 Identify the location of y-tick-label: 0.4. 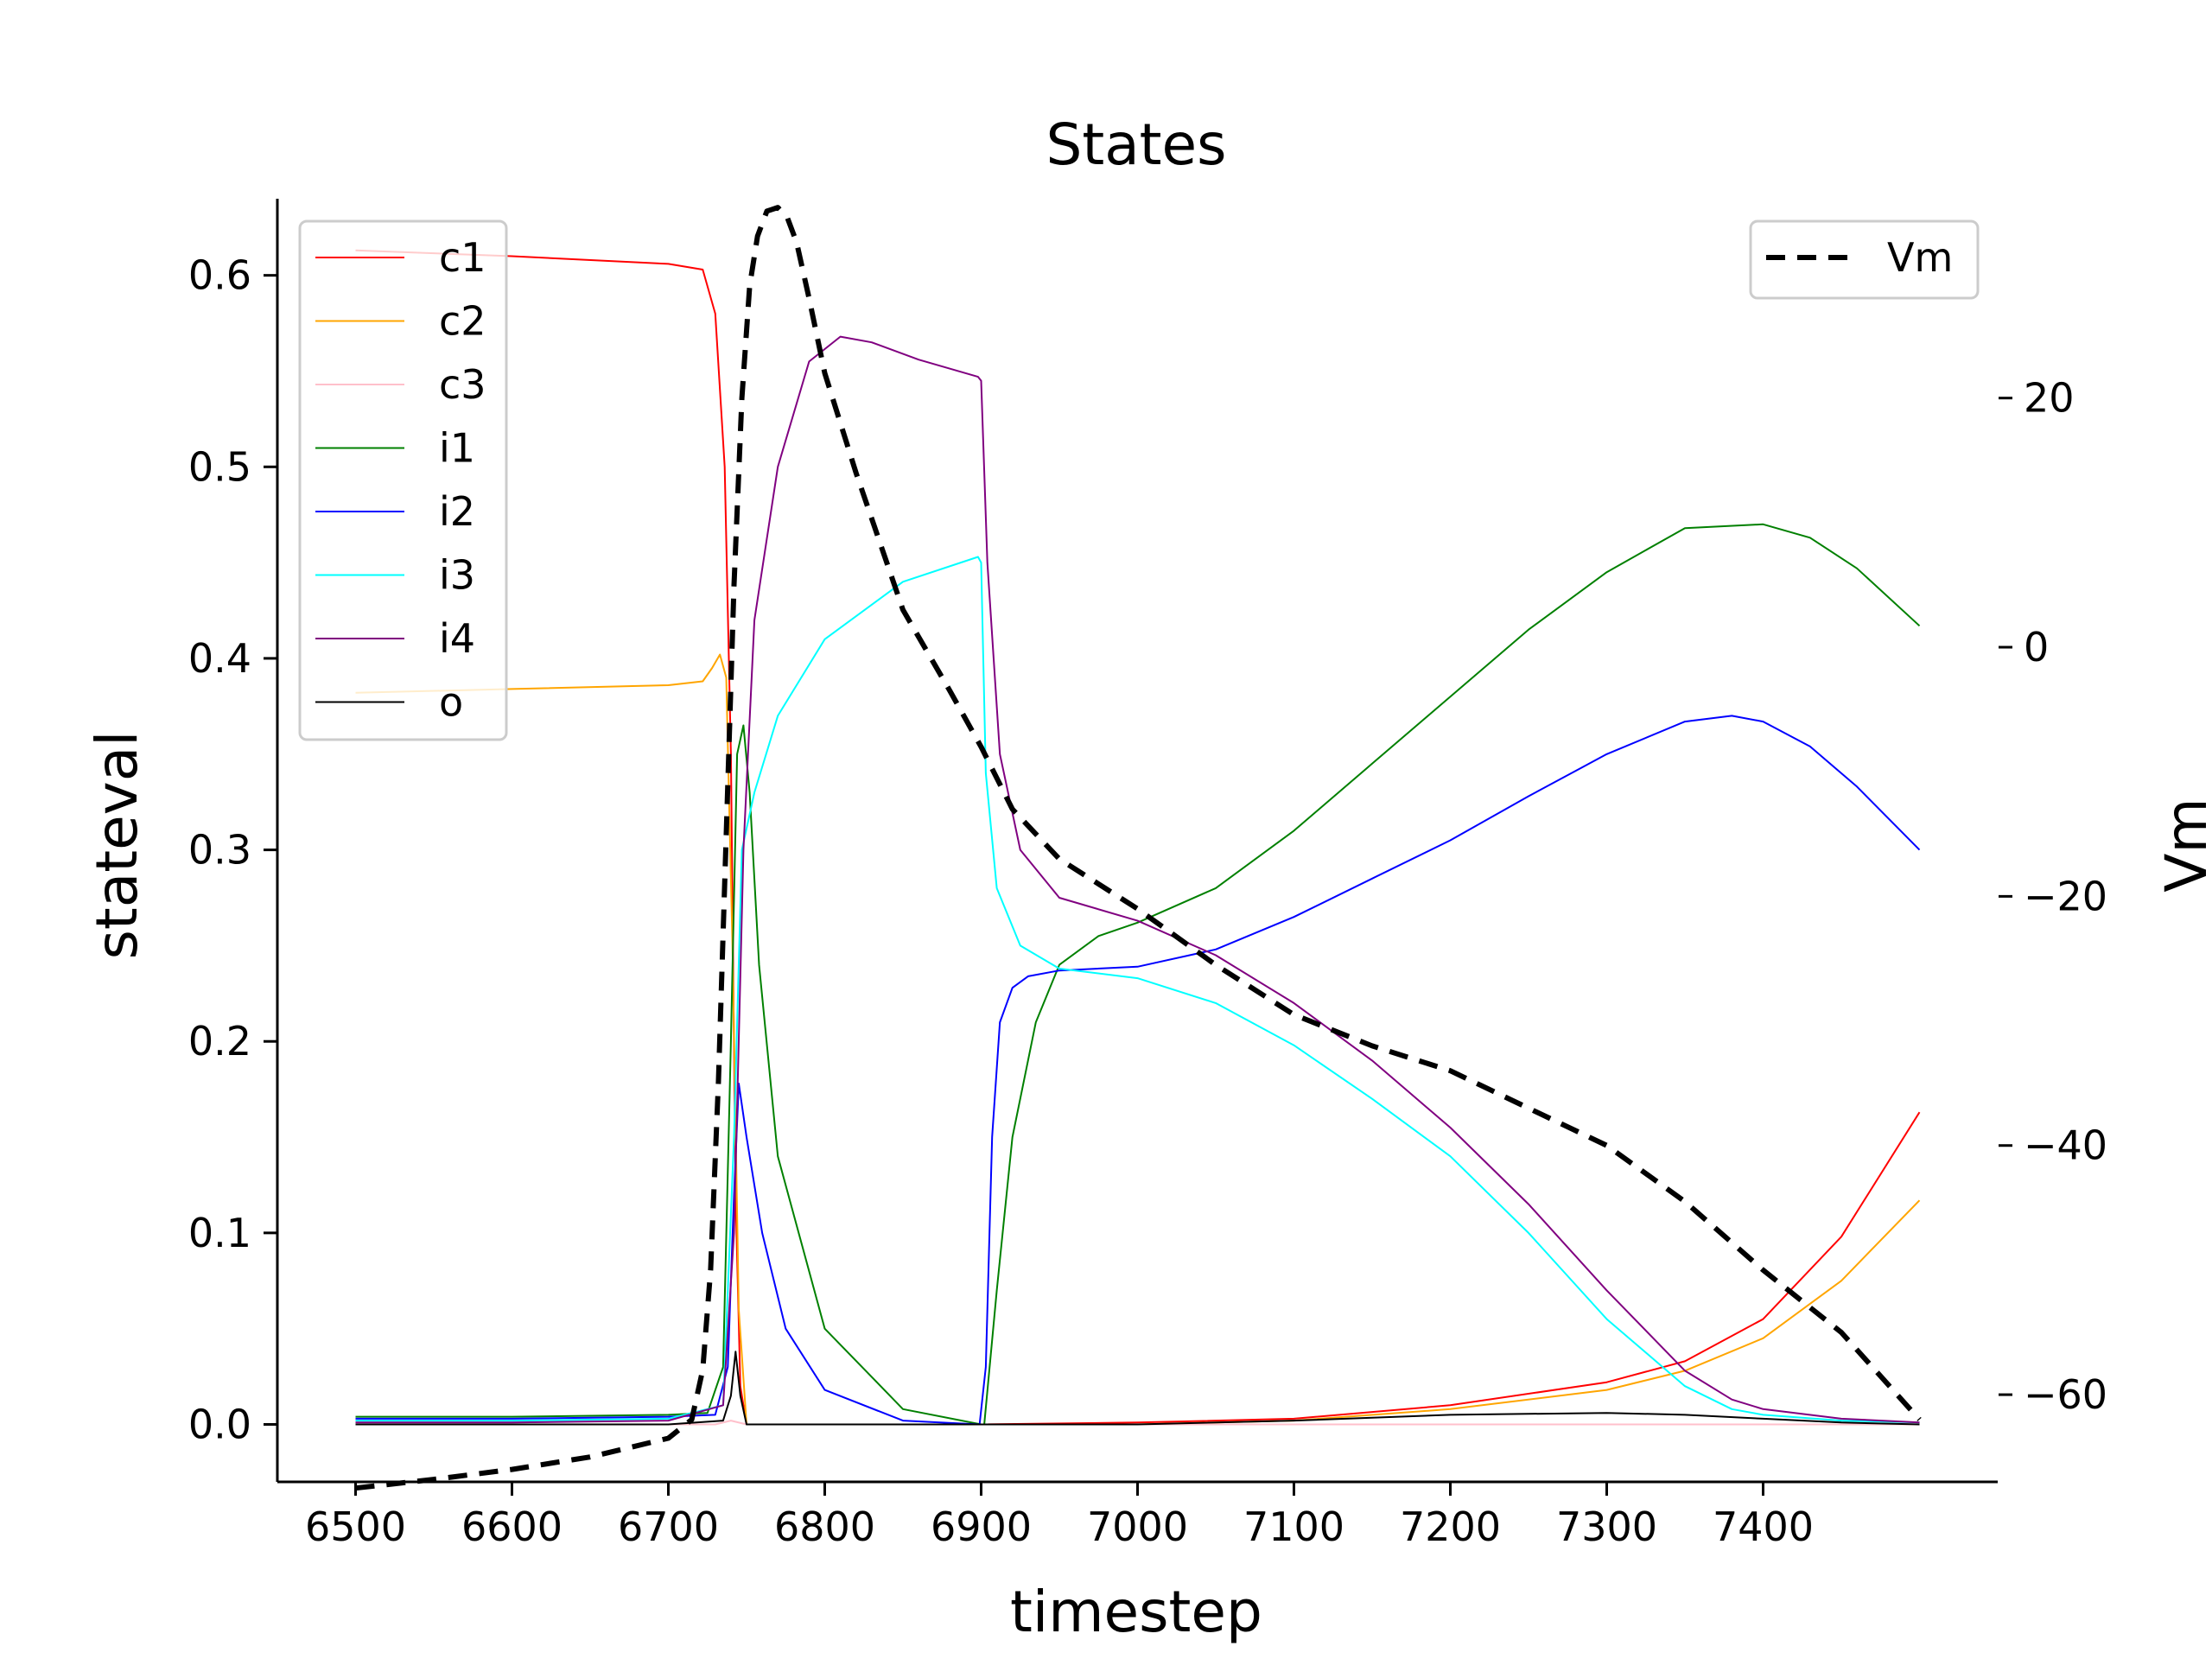
(219, 658).